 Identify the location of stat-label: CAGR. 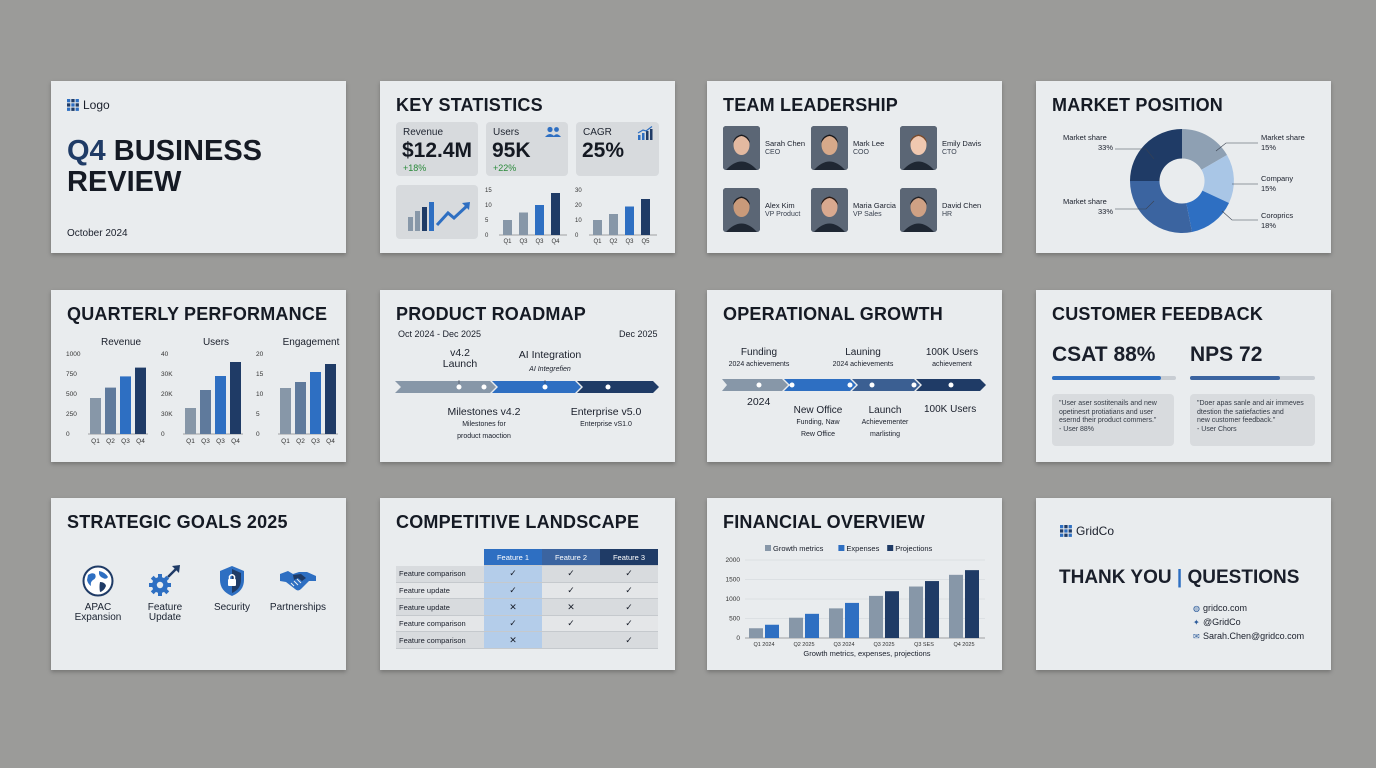
(597, 132).